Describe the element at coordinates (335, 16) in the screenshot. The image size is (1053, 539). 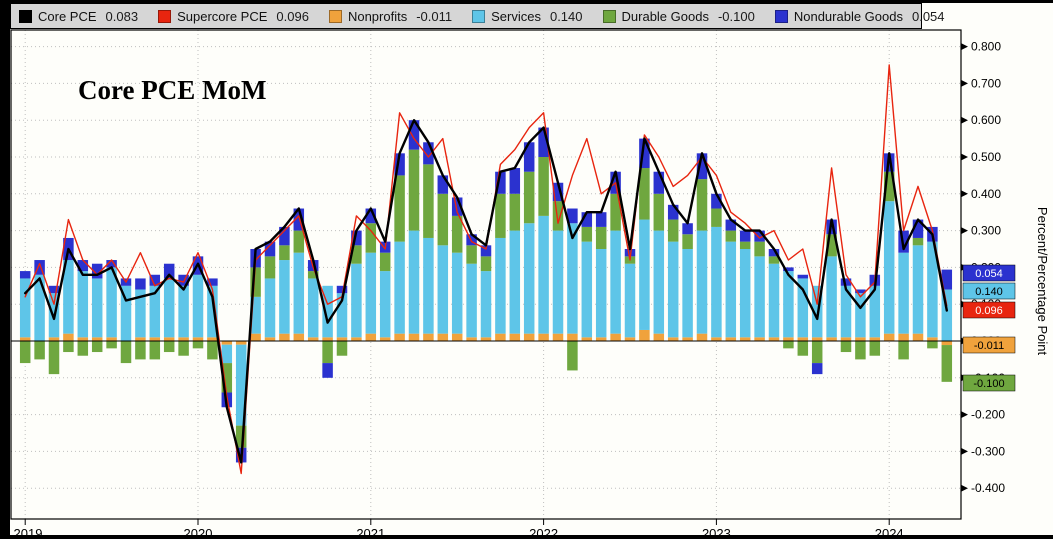
I see `nonprofits-swatch-icon` at that location.